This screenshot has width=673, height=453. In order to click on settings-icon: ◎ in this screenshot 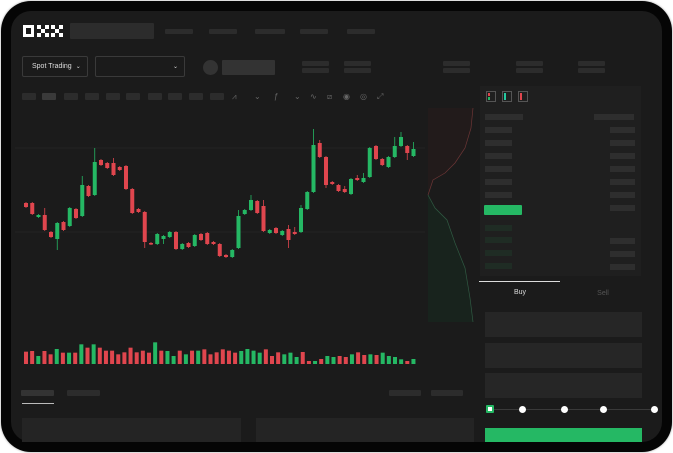, I will do `click(363, 96)`.